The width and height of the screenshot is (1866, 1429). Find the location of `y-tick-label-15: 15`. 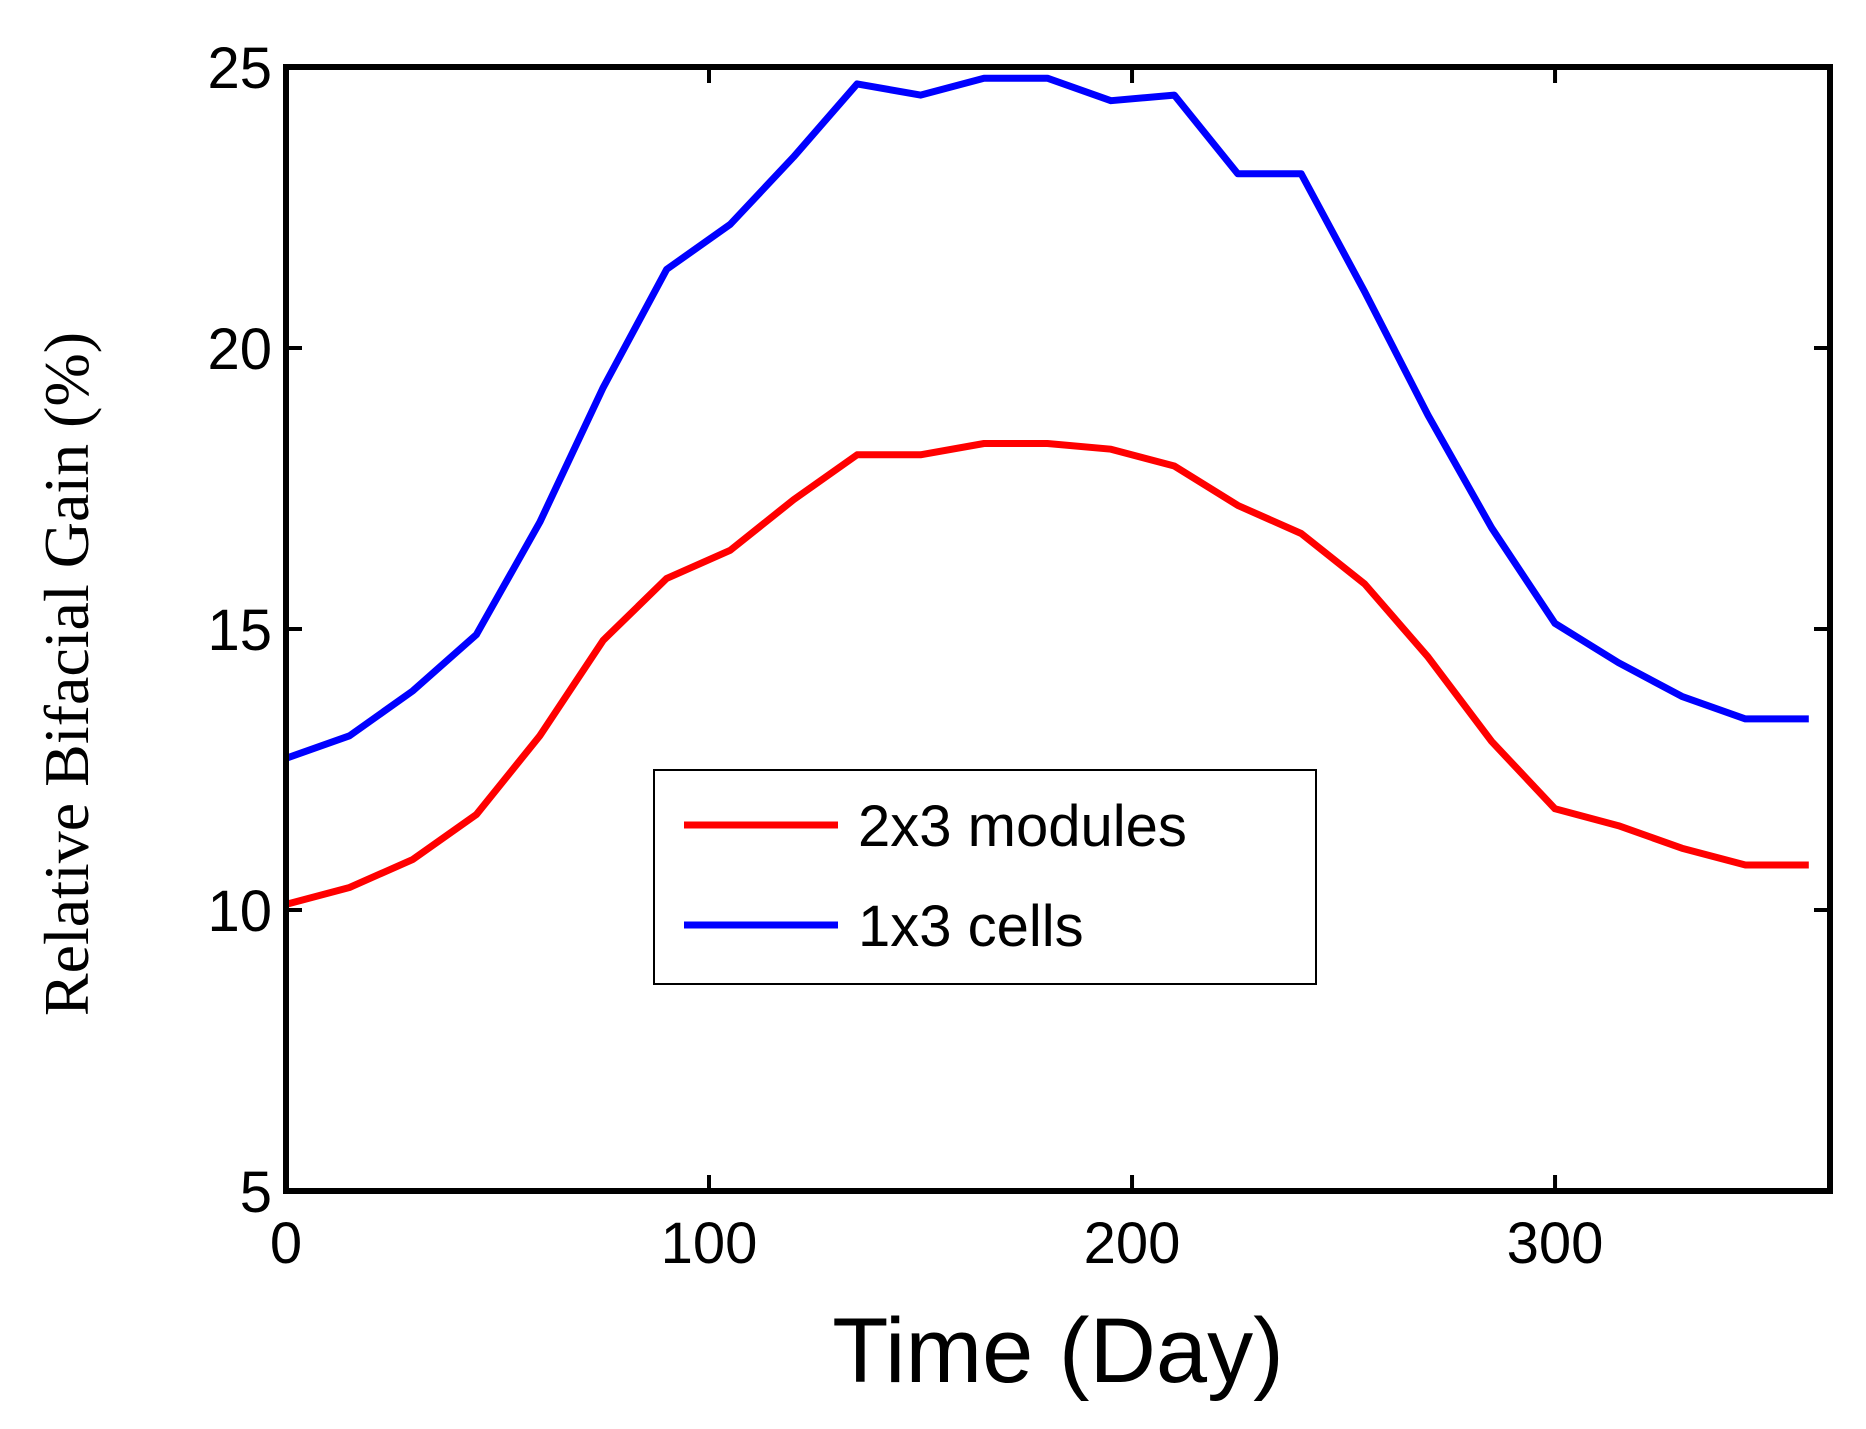

y-tick-label-15: 15 is located at coordinates (239, 630).